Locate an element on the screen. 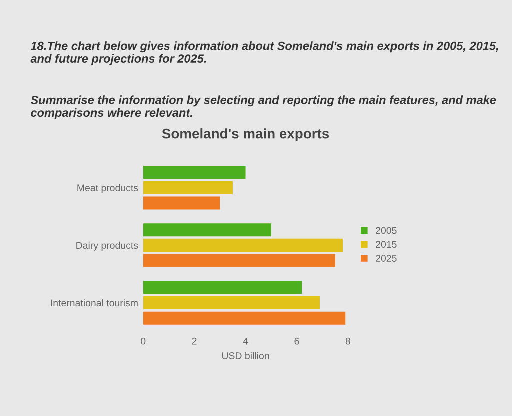 This screenshot has width=512, height=416. text: 18.The chart below gives information about Someland's main exports in 2005, 2015, and future projections for 2025. is located at coordinates (264, 54).